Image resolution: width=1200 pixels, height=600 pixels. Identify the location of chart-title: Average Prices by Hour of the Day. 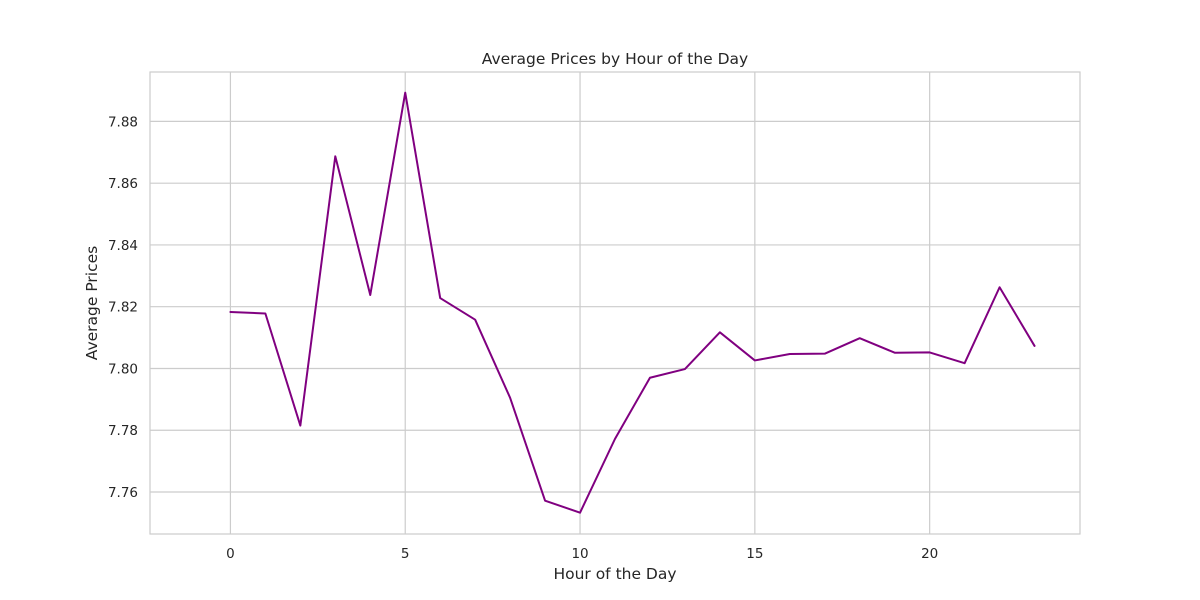
(615, 59).